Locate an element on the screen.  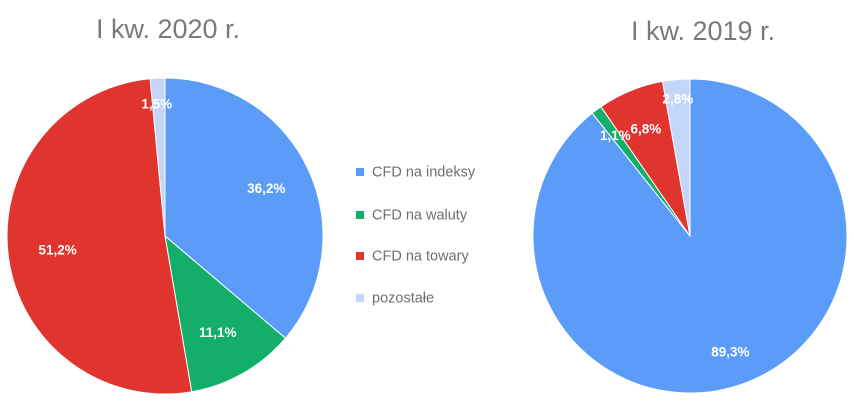
slice-label-waluty: 1,1% is located at coordinates (615, 135).